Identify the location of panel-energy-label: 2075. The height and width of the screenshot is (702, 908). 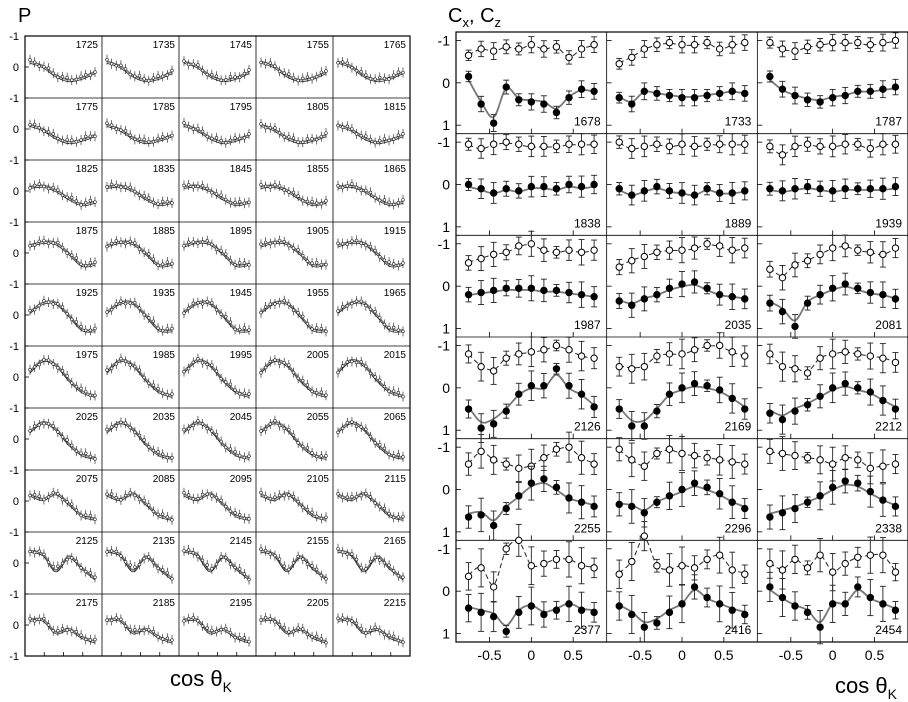
(87, 479).